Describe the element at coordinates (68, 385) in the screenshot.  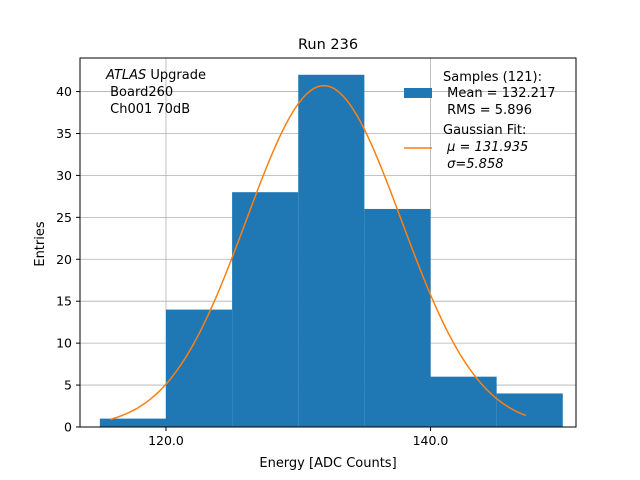
I see `y-tick-label: 5` at that location.